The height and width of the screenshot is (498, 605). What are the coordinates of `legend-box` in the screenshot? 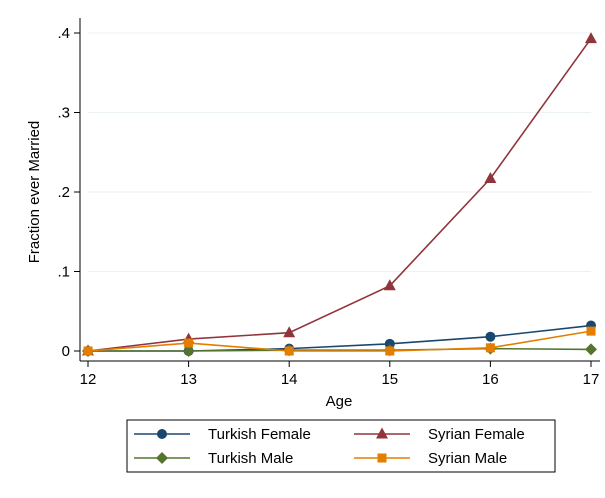 It's located at (341, 446).